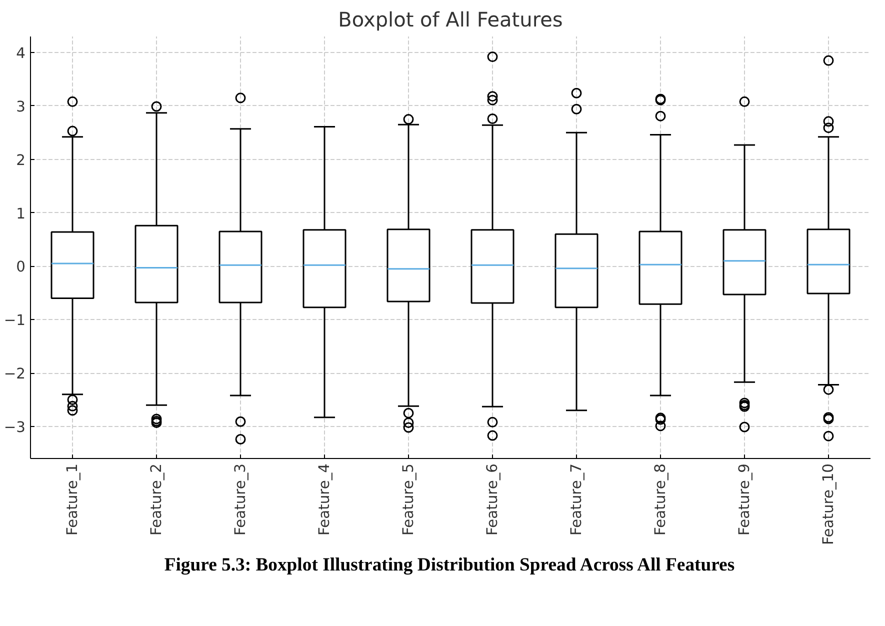 The height and width of the screenshot is (626, 885). I want to click on x-tick-label: Feature_9, so click(744, 499).